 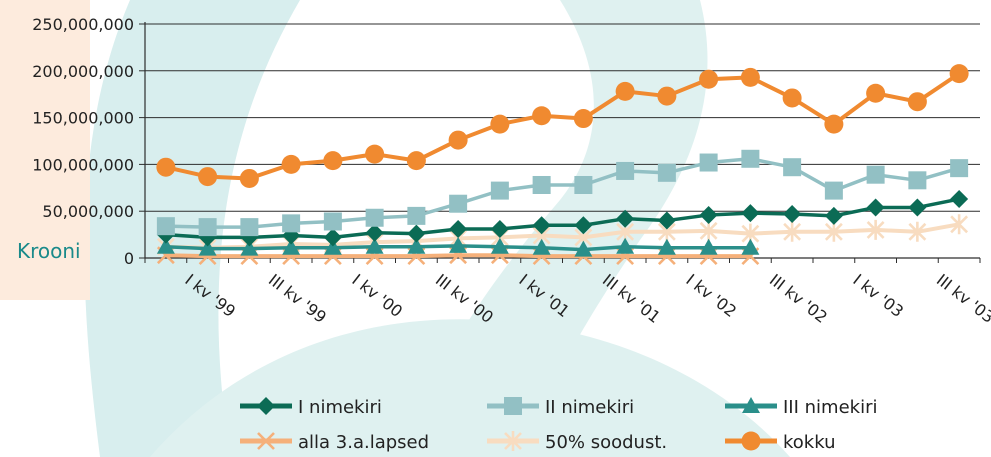 What do you see at coordinates (464, 298) in the screenshot?
I see `x-tick-label: III kv '00` at bounding box center [464, 298].